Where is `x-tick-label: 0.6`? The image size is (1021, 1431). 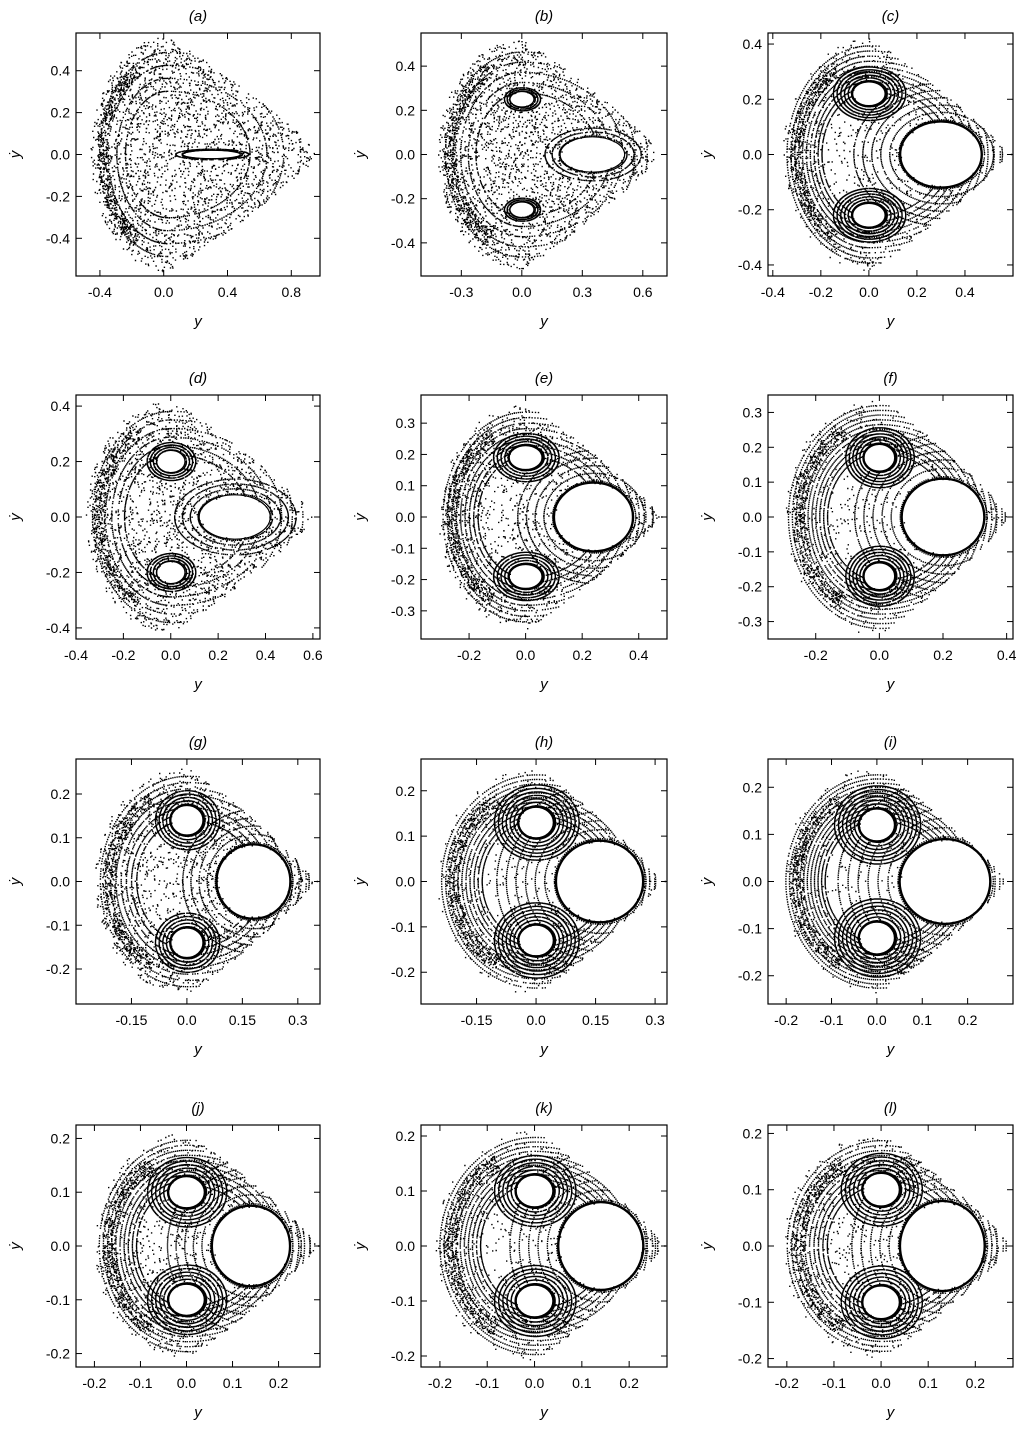 x-tick-label: 0.6 is located at coordinates (643, 292).